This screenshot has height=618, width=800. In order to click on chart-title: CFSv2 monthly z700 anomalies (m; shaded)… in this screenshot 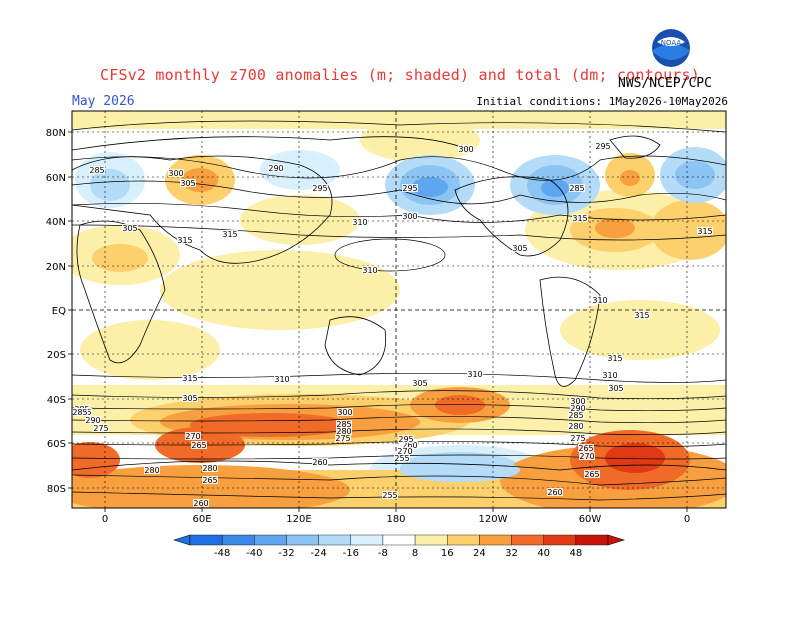, I will do `click(400, 75)`.